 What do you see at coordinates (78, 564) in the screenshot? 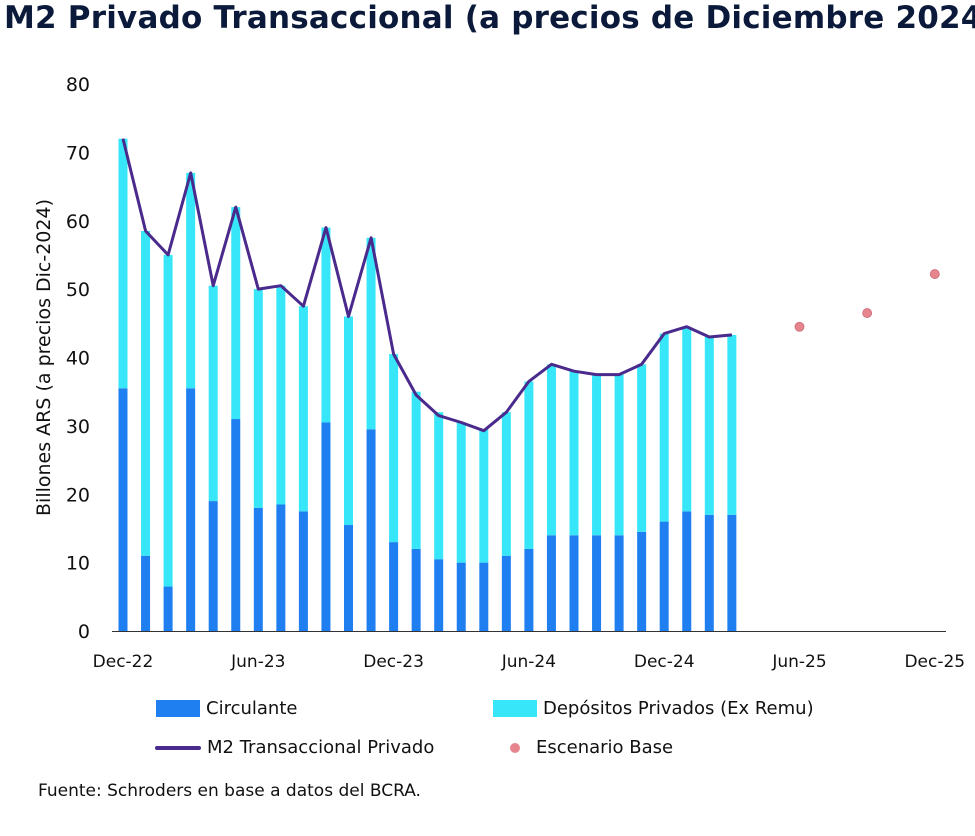
I see `y-tick-label: 10` at bounding box center [78, 564].